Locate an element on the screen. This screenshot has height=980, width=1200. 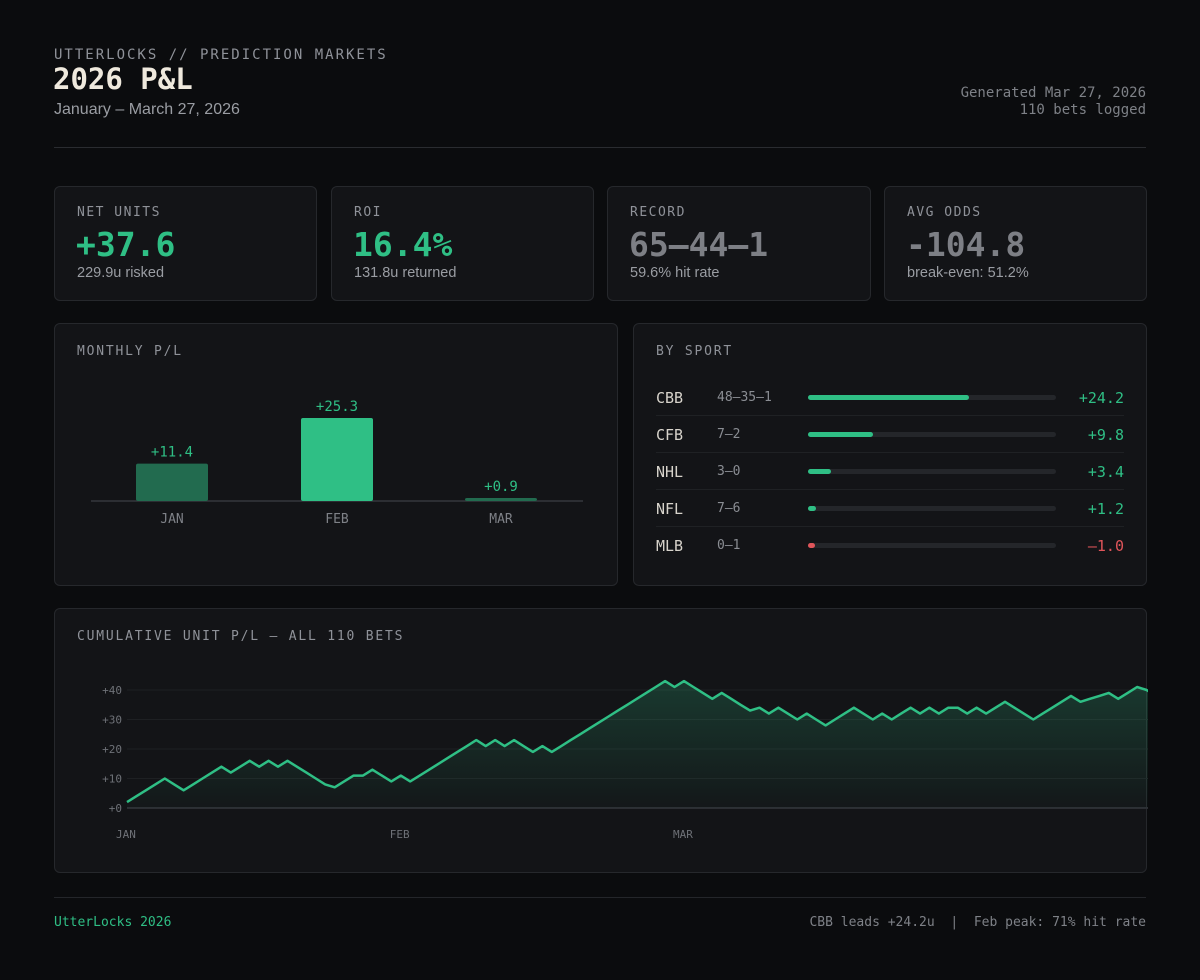
kpi-label: AVG ODDS is located at coordinates (944, 212).